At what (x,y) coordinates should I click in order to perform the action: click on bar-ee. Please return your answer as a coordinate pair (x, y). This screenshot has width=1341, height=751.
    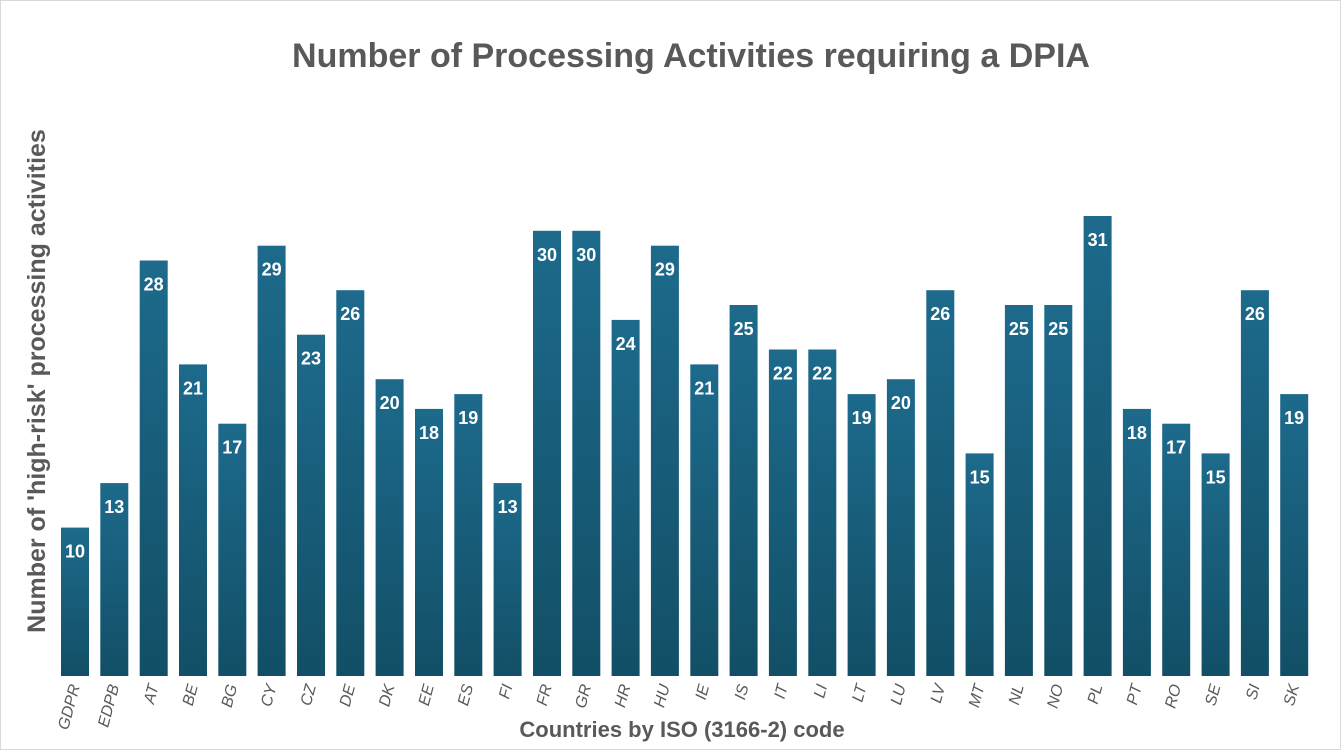
    Looking at the image, I should click on (429, 542).